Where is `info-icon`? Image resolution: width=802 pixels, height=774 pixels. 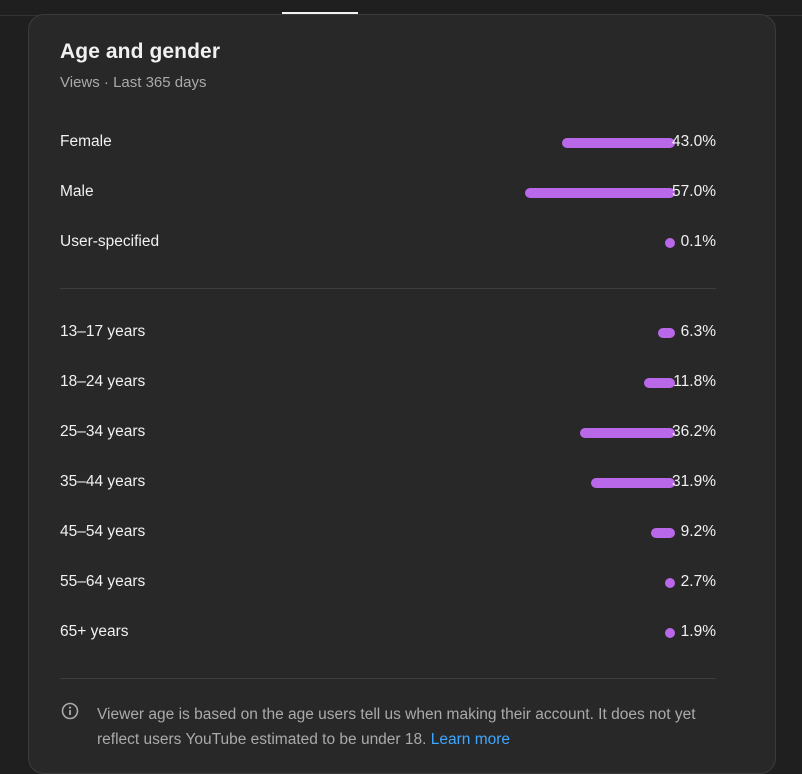 info-icon is located at coordinates (70, 711).